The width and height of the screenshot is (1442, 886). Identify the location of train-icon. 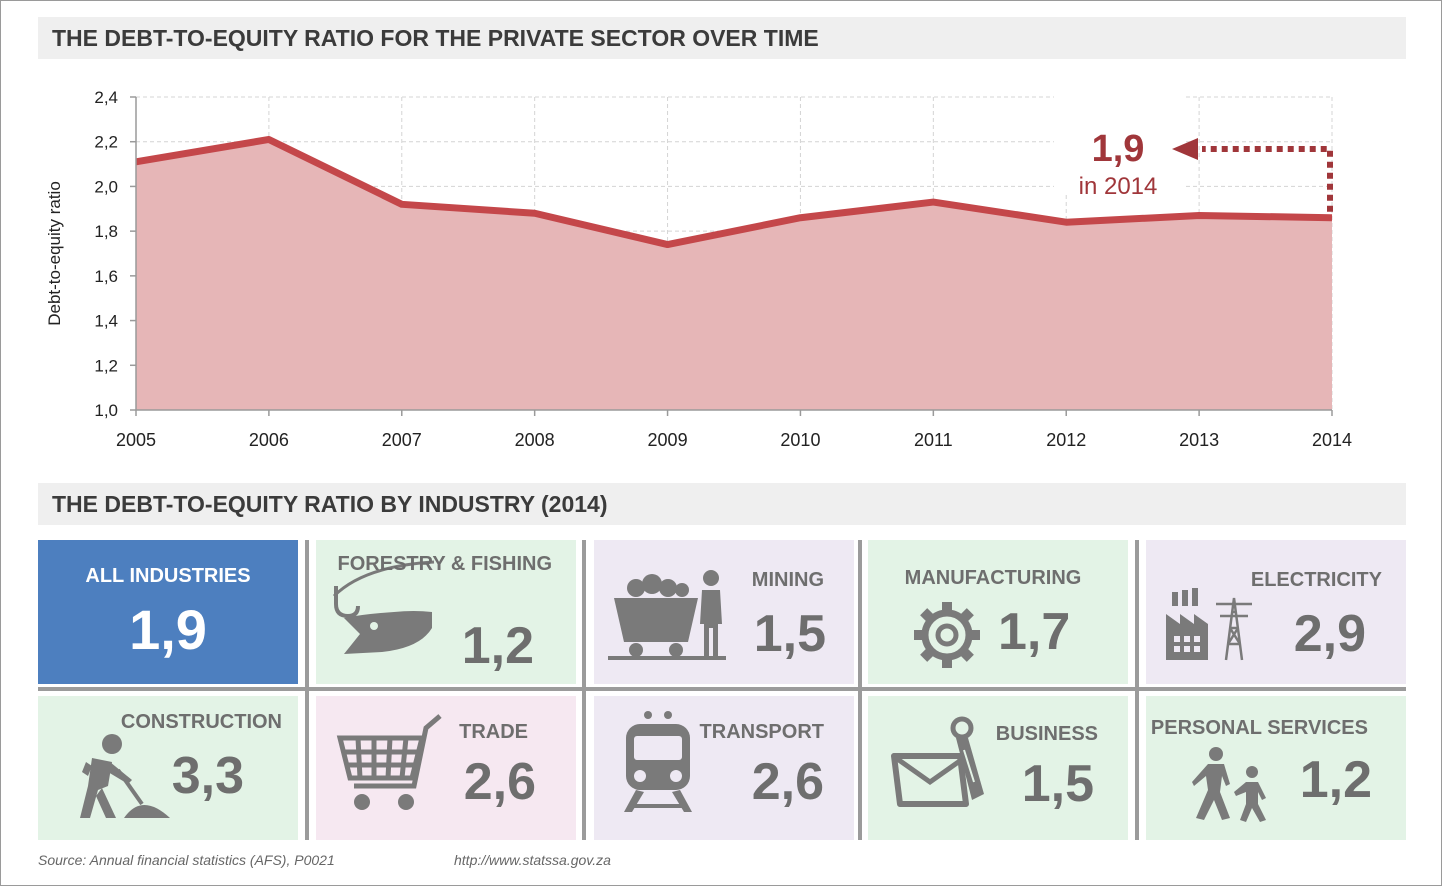
(658, 761).